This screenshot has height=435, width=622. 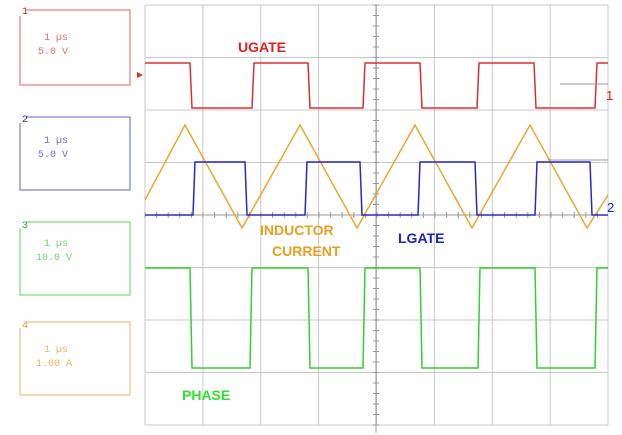 What do you see at coordinates (54, 258) in the screenshot?
I see `ch3-scale: 10.0 V` at bounding box center [54, 258].